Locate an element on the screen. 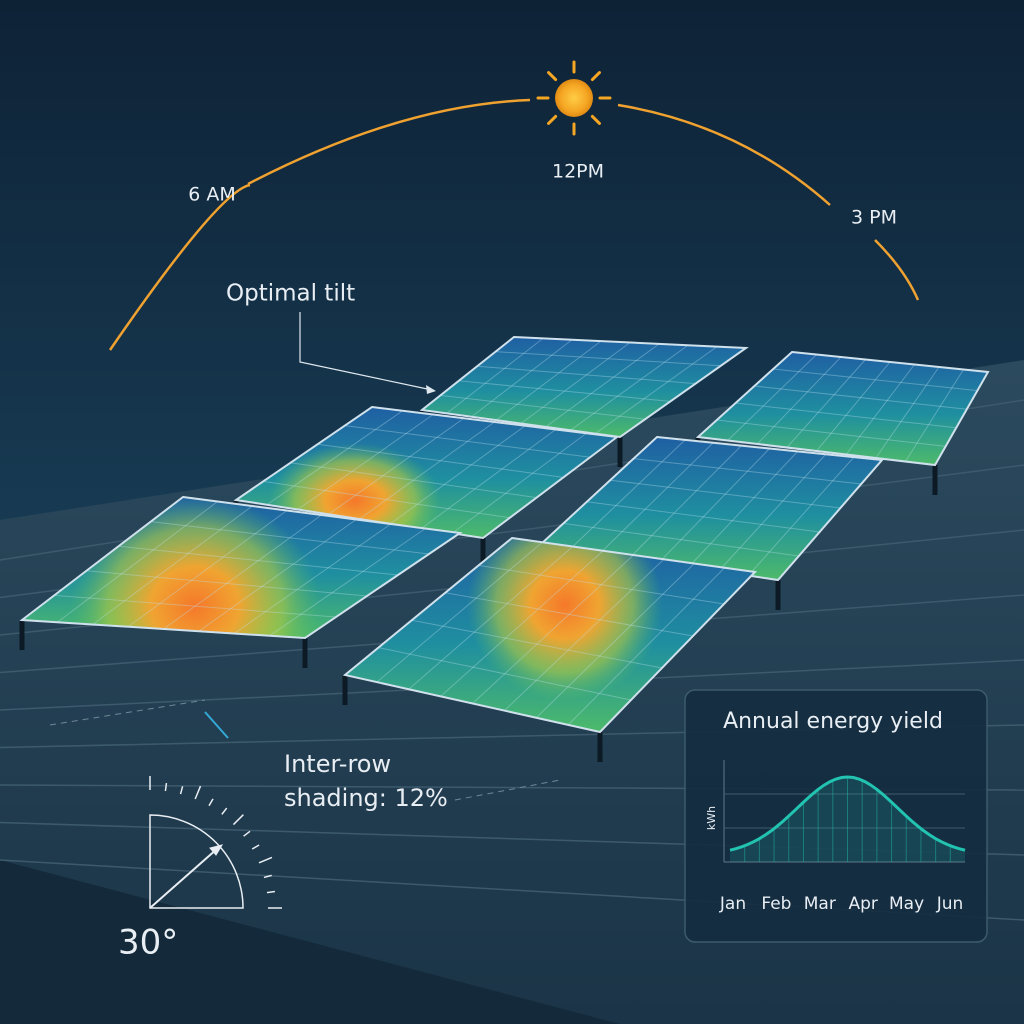  x-label: Feb is located at coordinates (776, 904).